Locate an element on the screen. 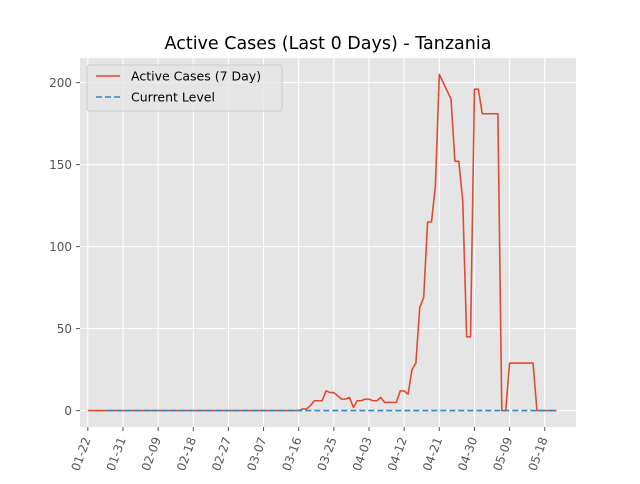  y-tick-label: 100 is located at coordinates (60, 247).